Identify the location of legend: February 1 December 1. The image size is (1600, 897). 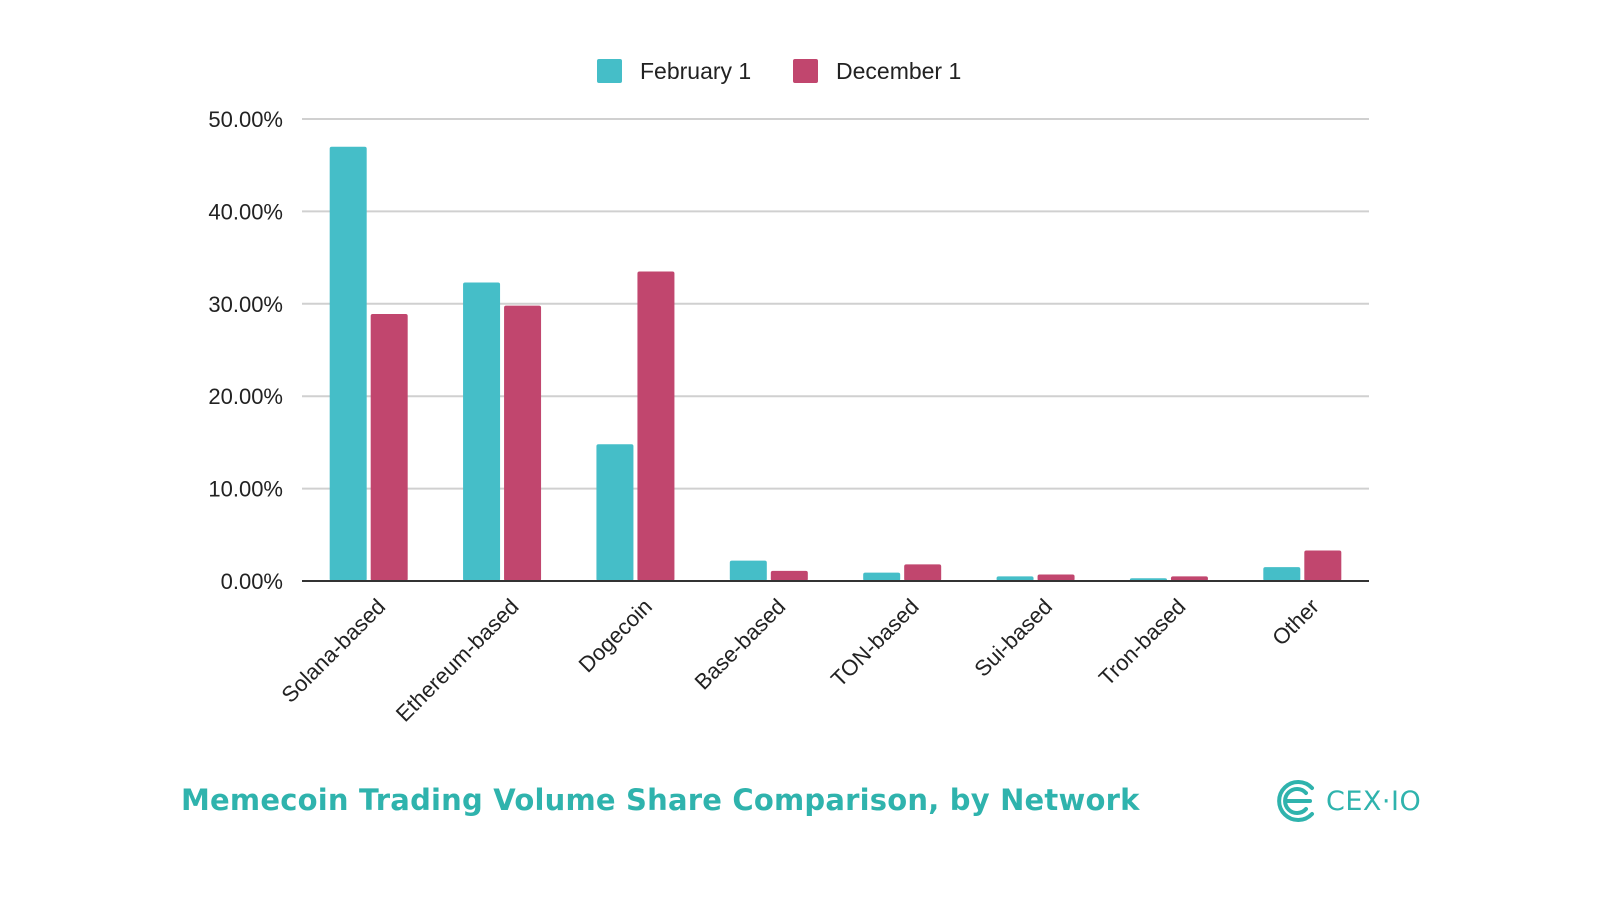
(779, 71).